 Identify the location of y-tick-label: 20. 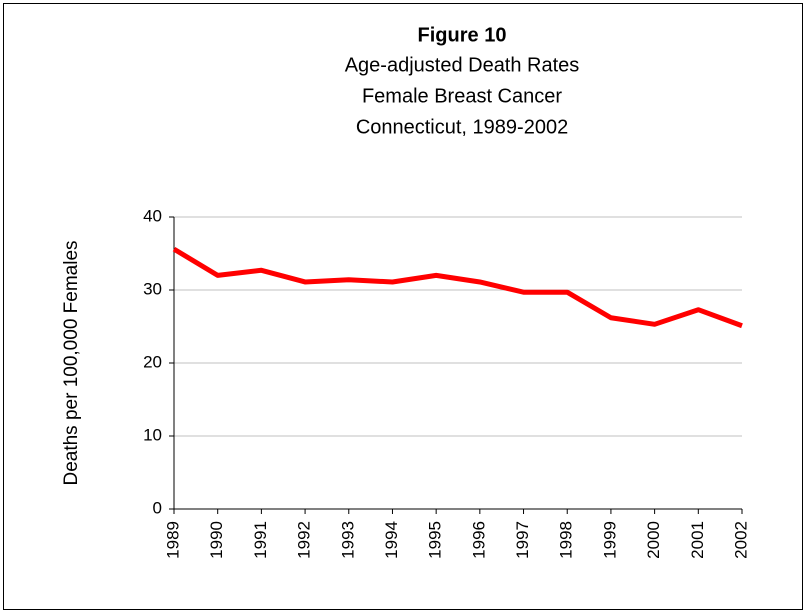
(152, 361).